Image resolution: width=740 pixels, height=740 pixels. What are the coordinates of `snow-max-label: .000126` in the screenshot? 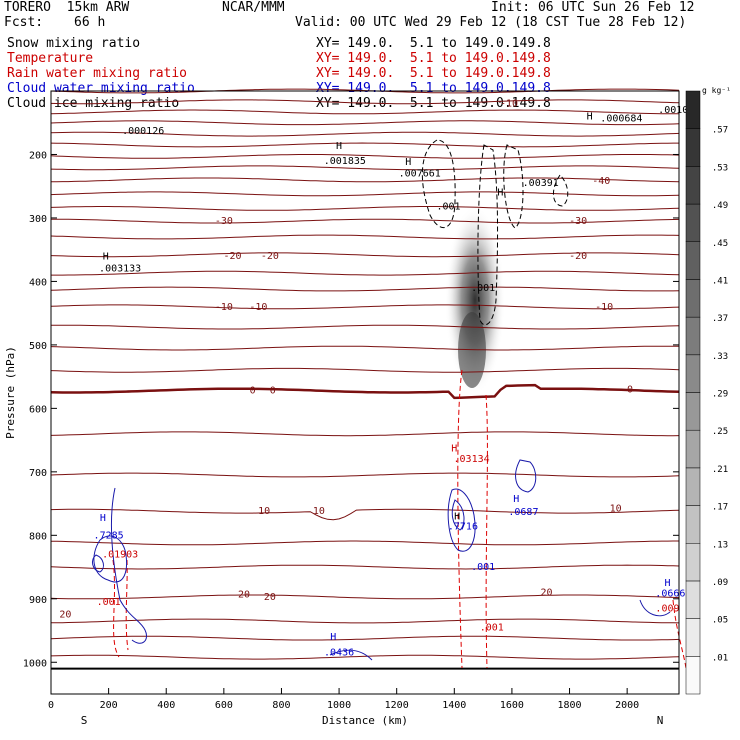 It's located at (143, 131).